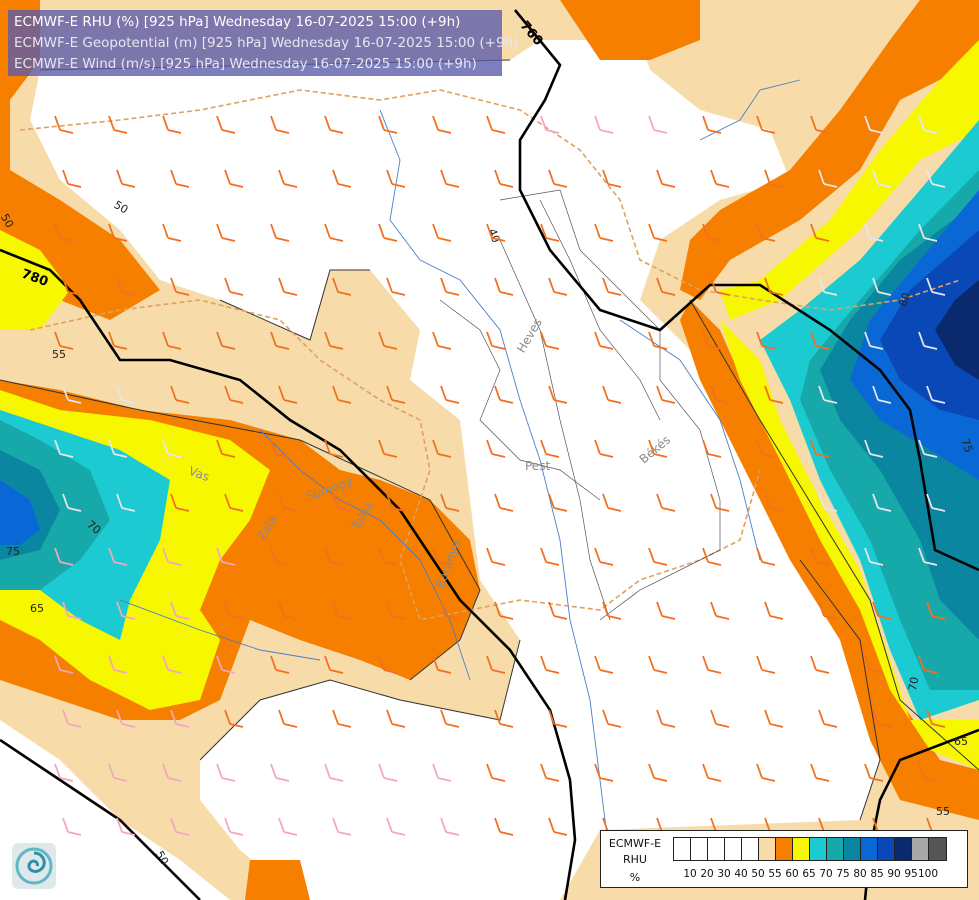 The height and width of the screenshot is (900, 979). What do you see at coordinates (758, 874) in the screenshot?
I see `legend-tick-label: 50` at bounding box center [758, 874].